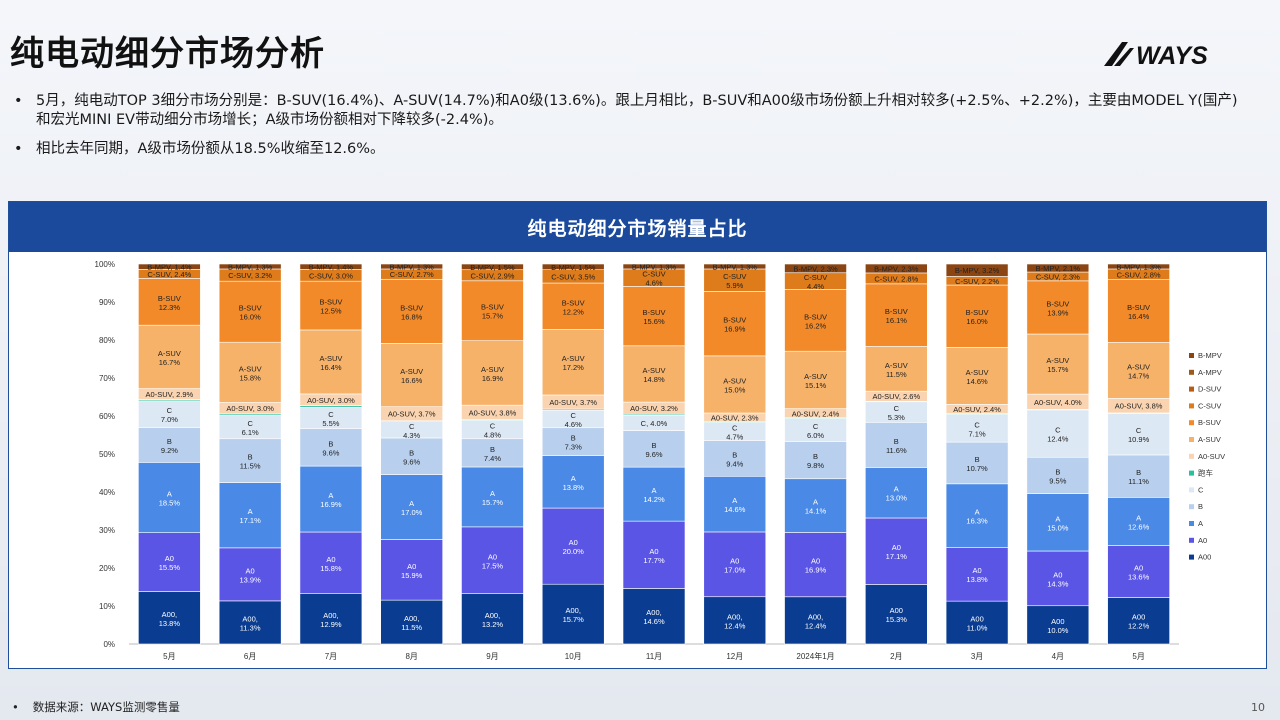 This screenshot has height=720, width=1280. I want to click on x-tick-label: 6月, so click(250, 656).